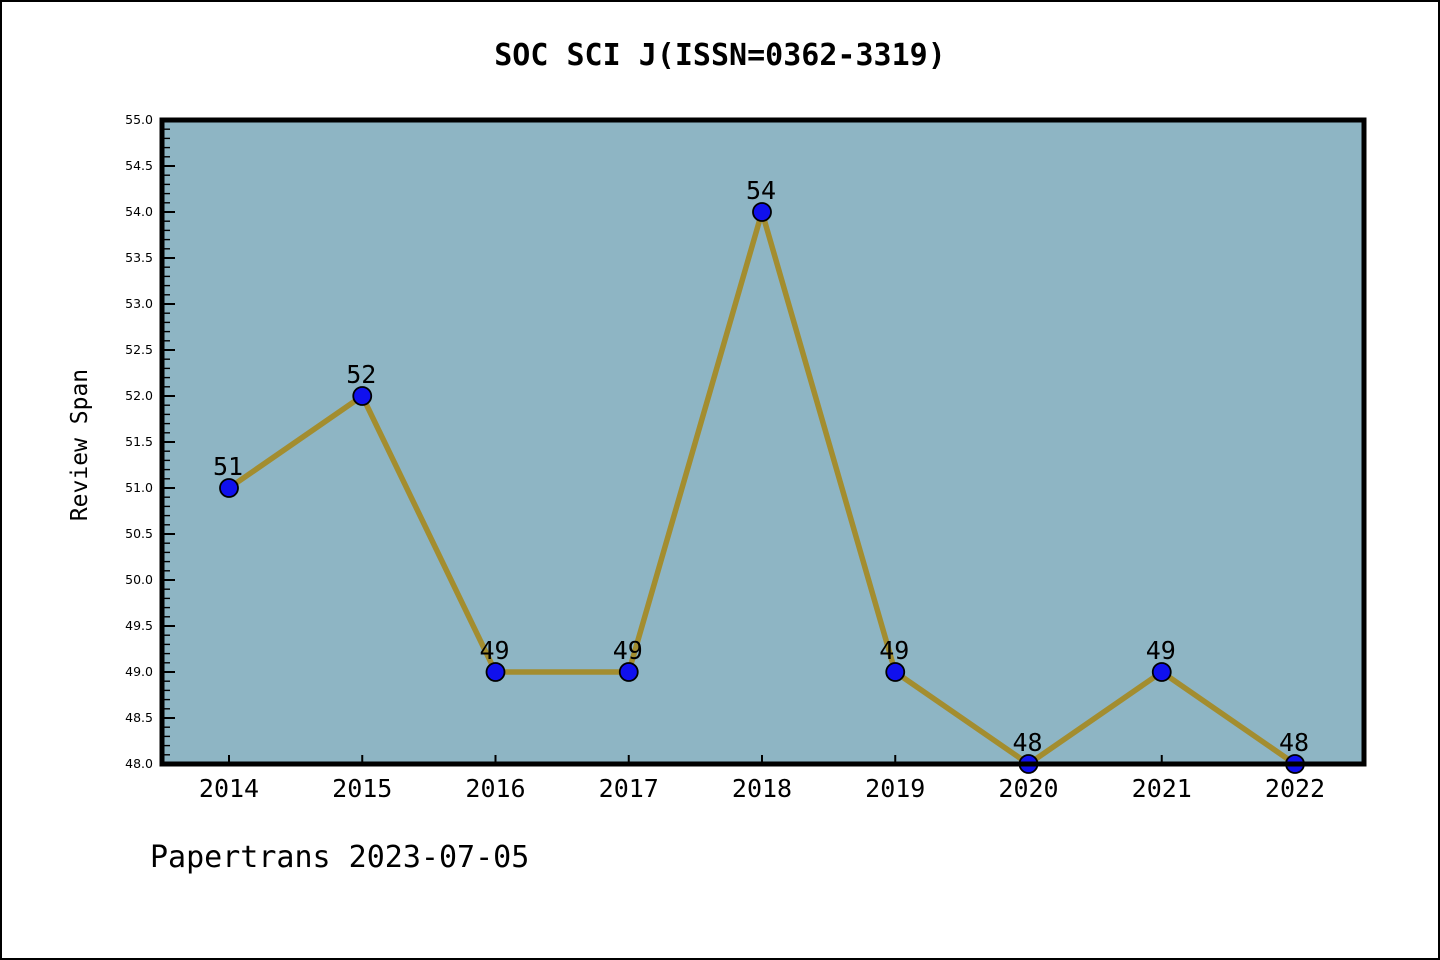 The width and height of the screenshot is (1440, 960). Describe the element at coordinates (139, 119) in the screenshot. I see `y-tick-label: 55.0` at that location.